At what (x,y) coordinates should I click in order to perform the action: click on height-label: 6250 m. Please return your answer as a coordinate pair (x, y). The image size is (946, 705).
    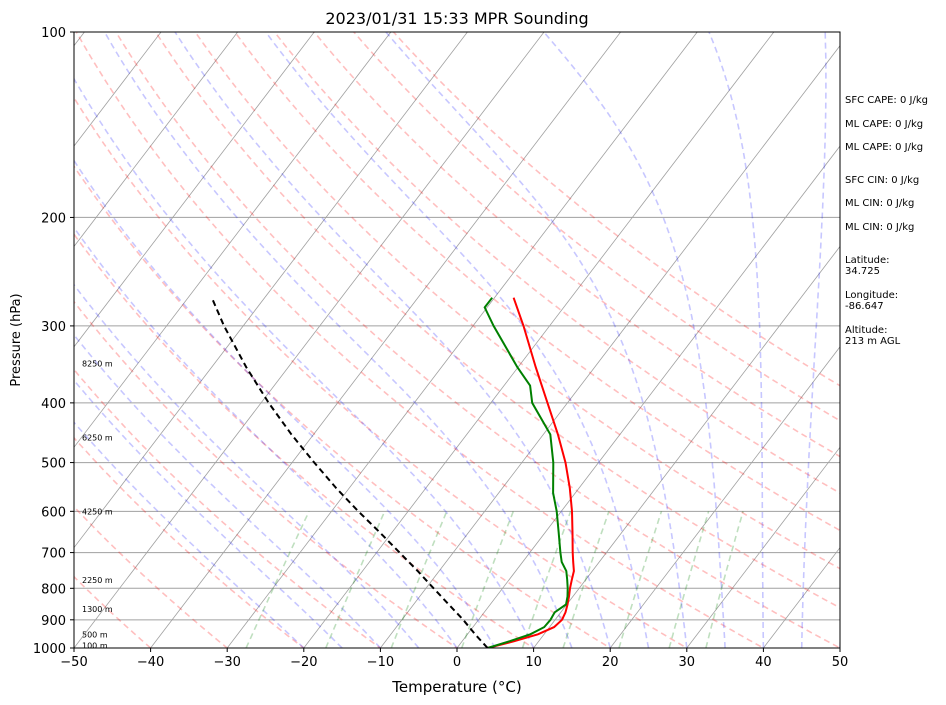
    Looking at the image, I should click on (97, 437).